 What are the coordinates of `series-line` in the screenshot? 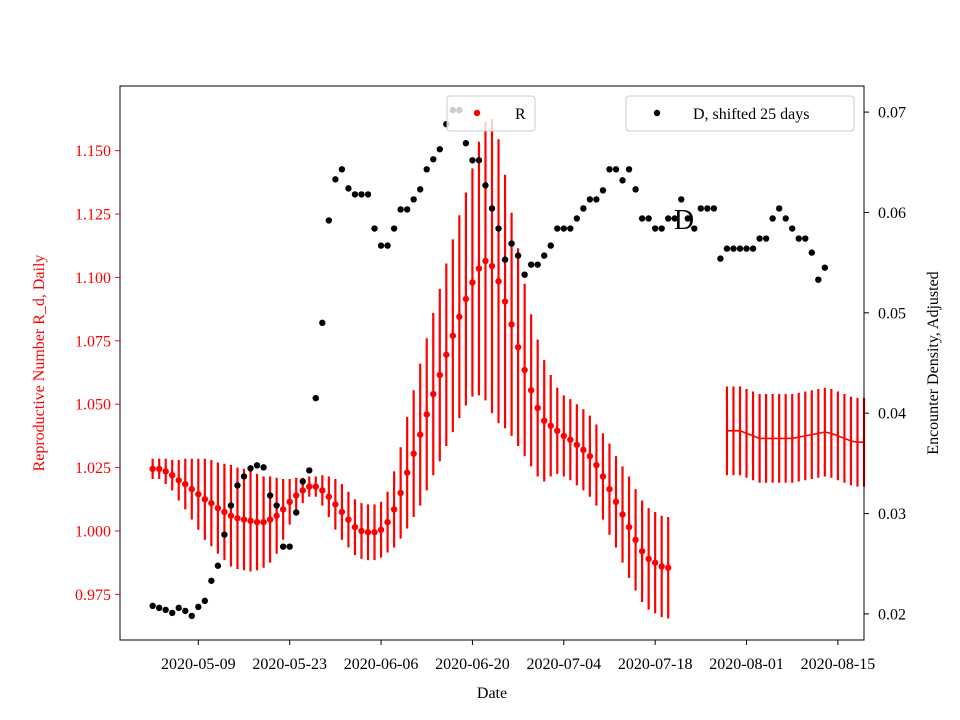 It's located at (795, 436).